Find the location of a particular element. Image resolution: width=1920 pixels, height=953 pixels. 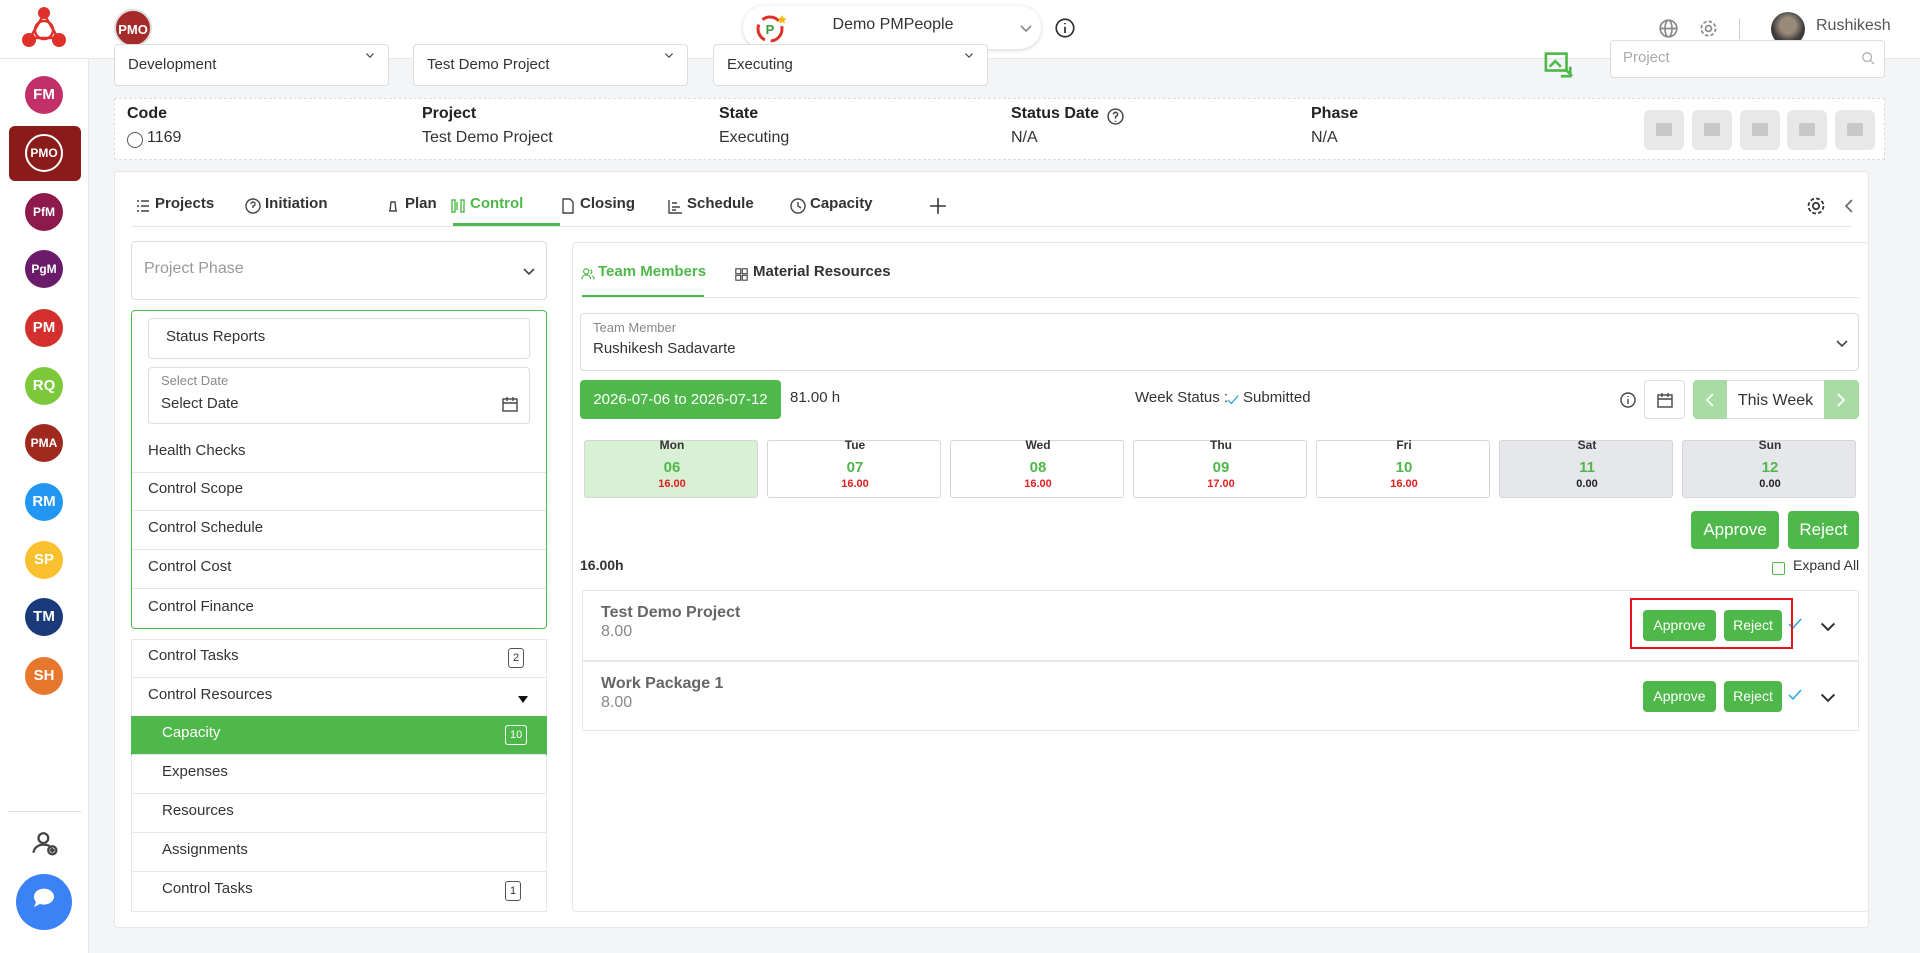

menu-item: Control Resources is located at coordinates (210, 694).